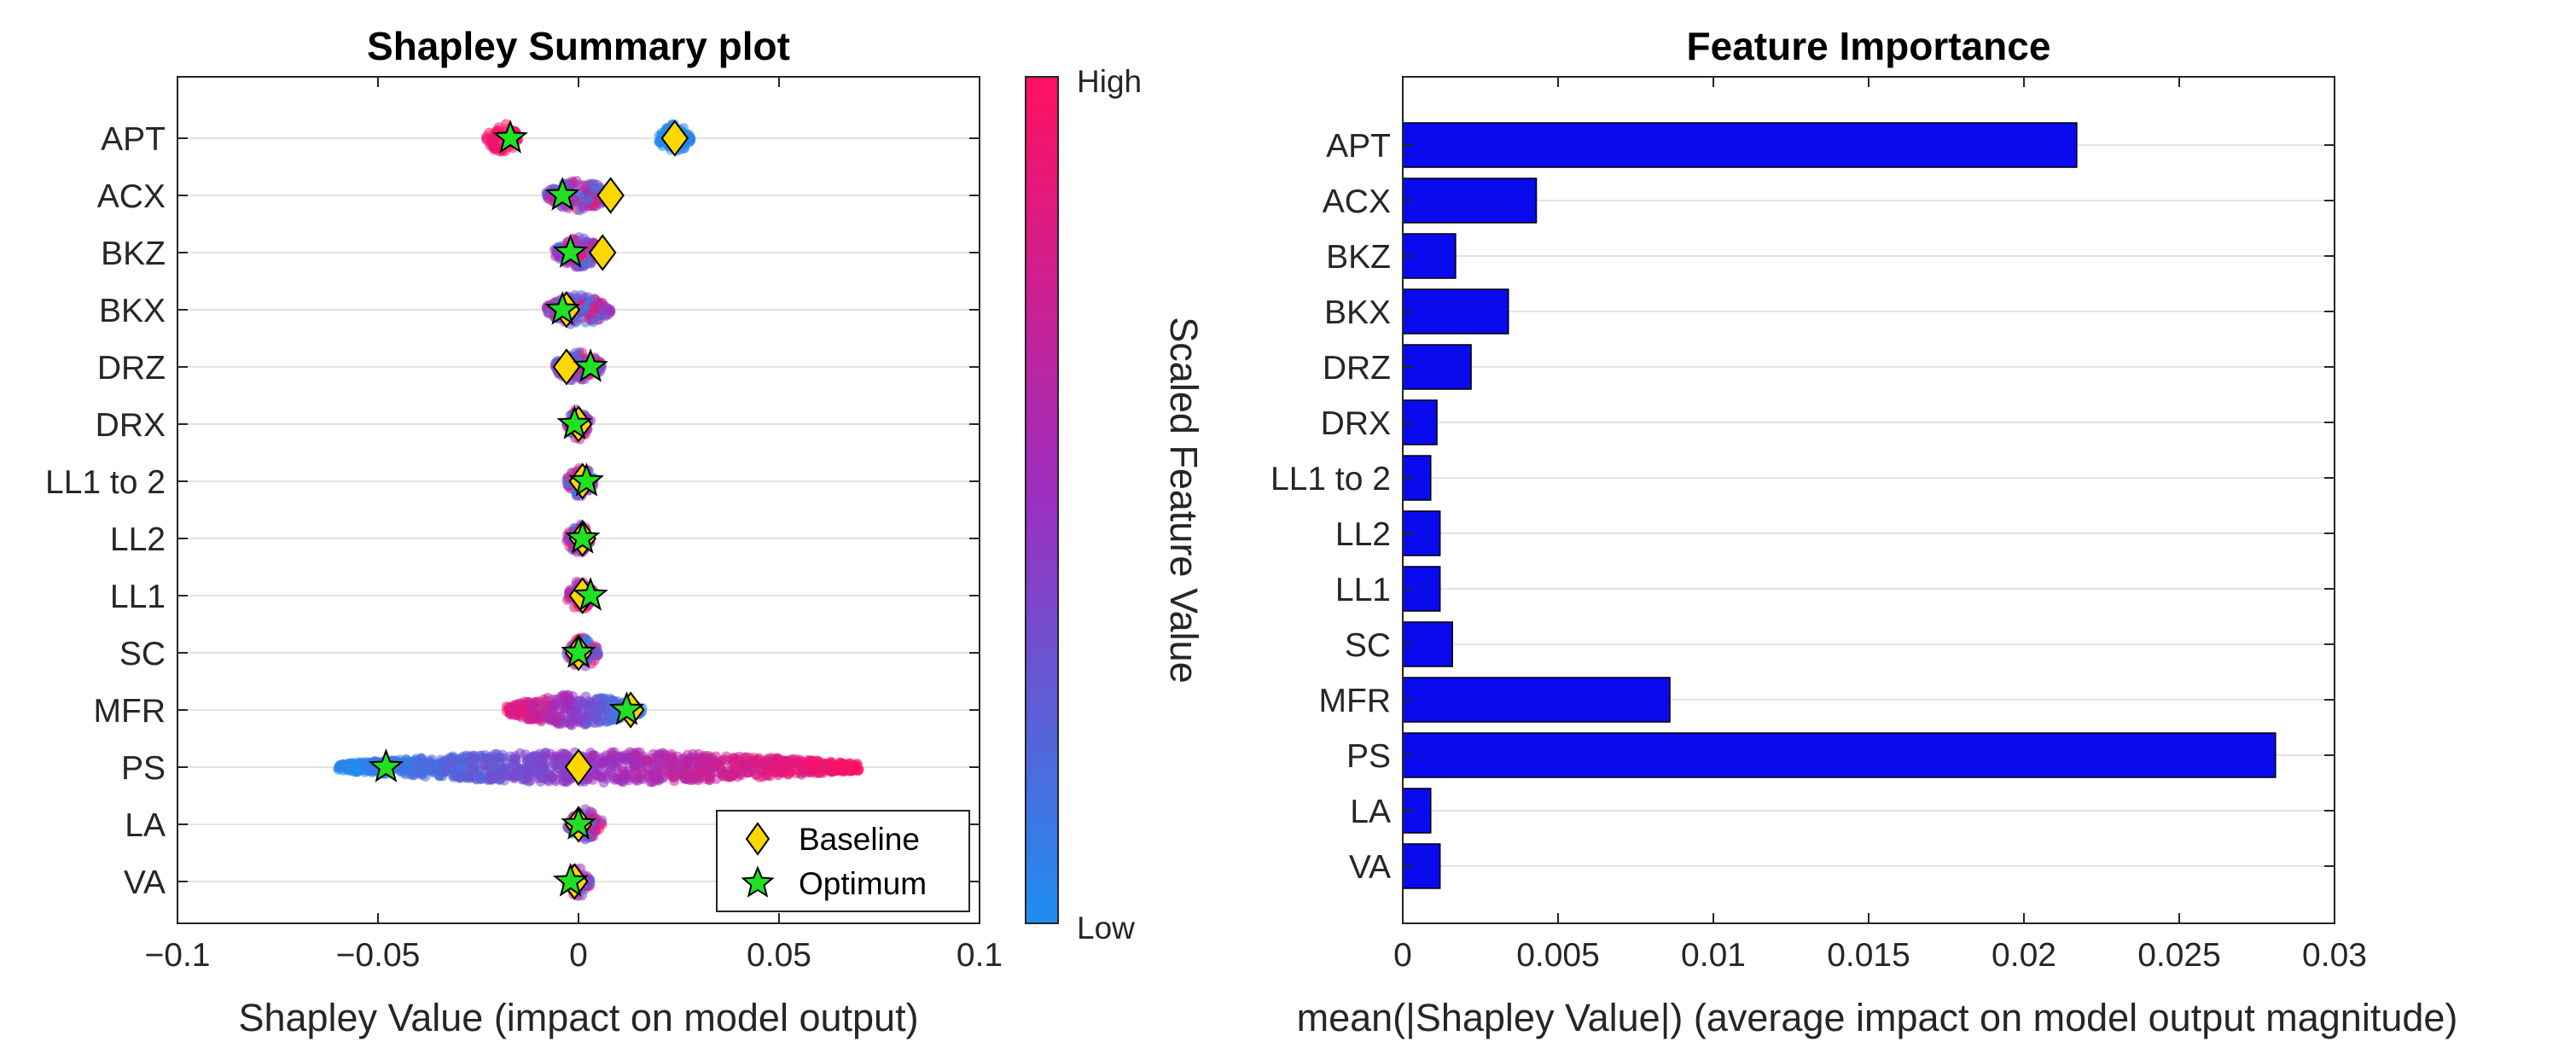 This screenshot has height=1059, width=2576. What do you see at coordinates (143, 768) in the screenshot?
I see `left-y-tick-label: PS` at bounding box center [143, 768].